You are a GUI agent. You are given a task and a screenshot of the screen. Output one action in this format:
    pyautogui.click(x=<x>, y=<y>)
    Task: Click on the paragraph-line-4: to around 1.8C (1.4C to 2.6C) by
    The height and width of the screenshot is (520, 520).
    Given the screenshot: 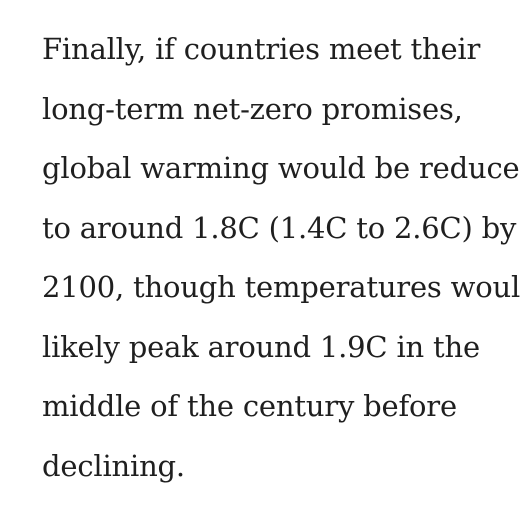 What is the action you would take?
    pyautogui.click(x=279, y=227)
    